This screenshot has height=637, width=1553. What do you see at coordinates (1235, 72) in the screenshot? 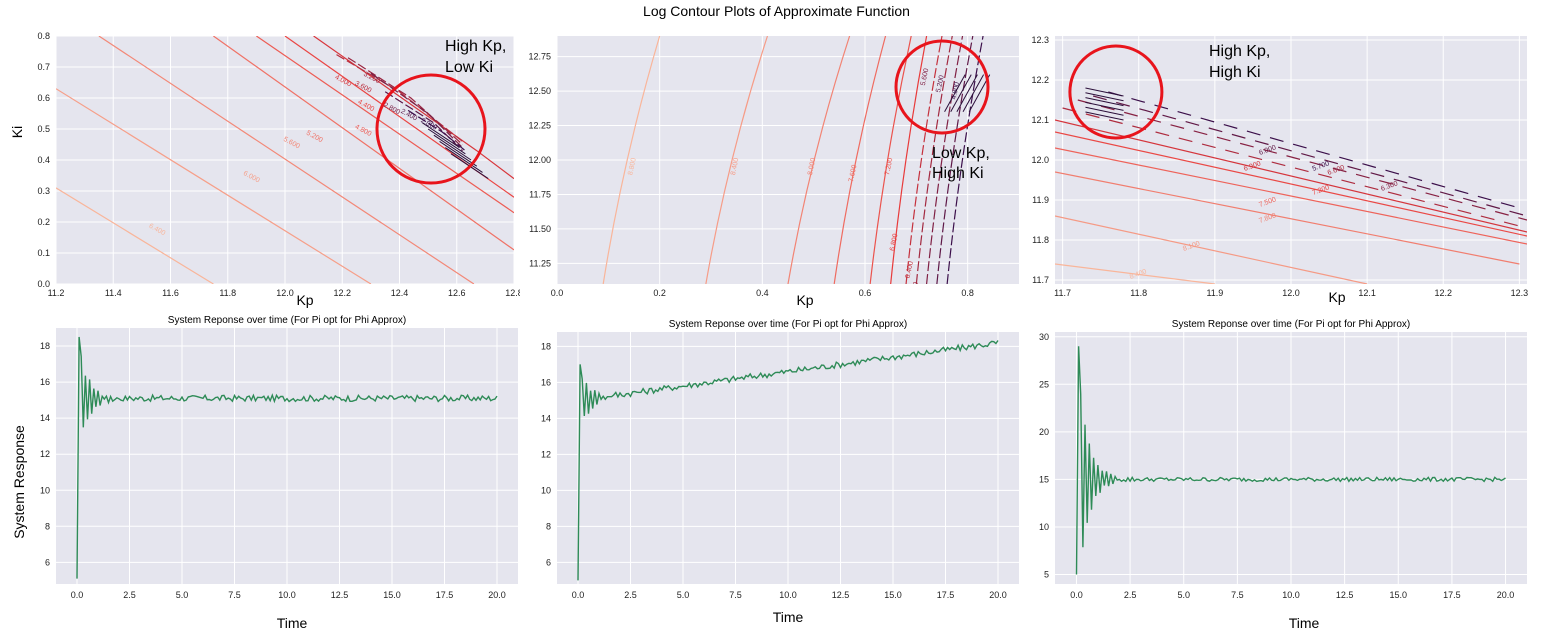
I see `annotation-line-2: High Ki` at bounding box center [1235, 72].